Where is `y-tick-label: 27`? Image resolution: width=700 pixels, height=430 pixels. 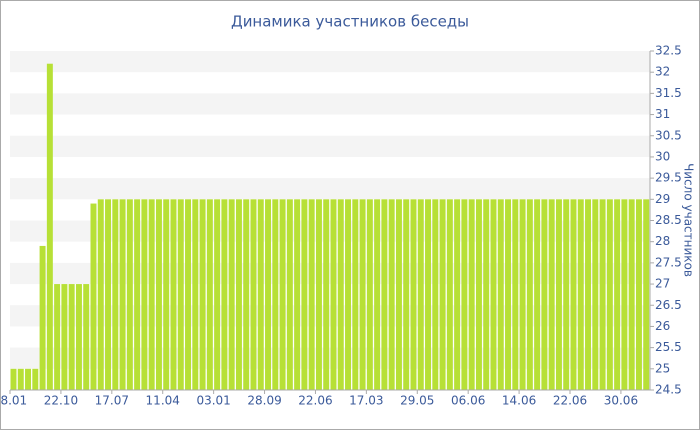
y-tick-label: 27 is located at coordinates (662, 284).